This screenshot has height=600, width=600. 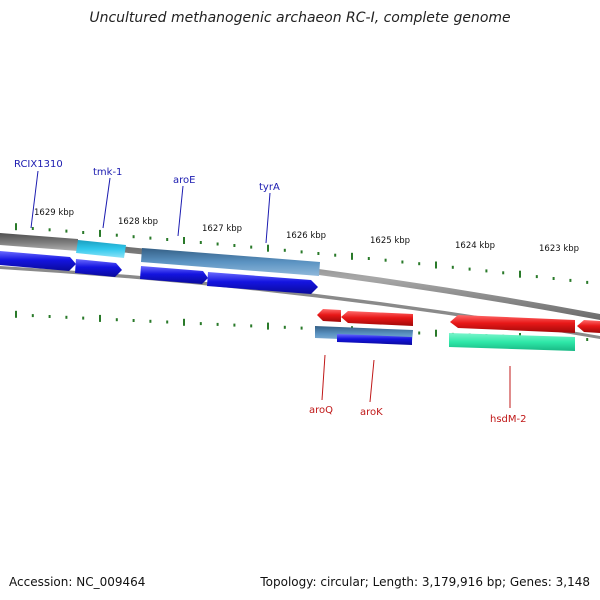 I want to click on gene-label-arok: aroK, so click(x=371, y=412).